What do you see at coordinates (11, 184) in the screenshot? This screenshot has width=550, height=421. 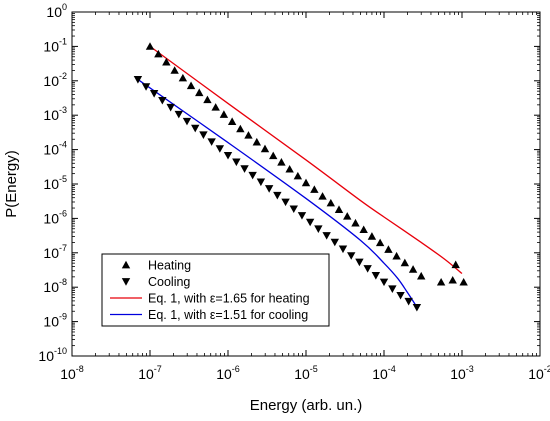 I see `y-axis-label: P(Energy)` at bounding box center [11, 184].